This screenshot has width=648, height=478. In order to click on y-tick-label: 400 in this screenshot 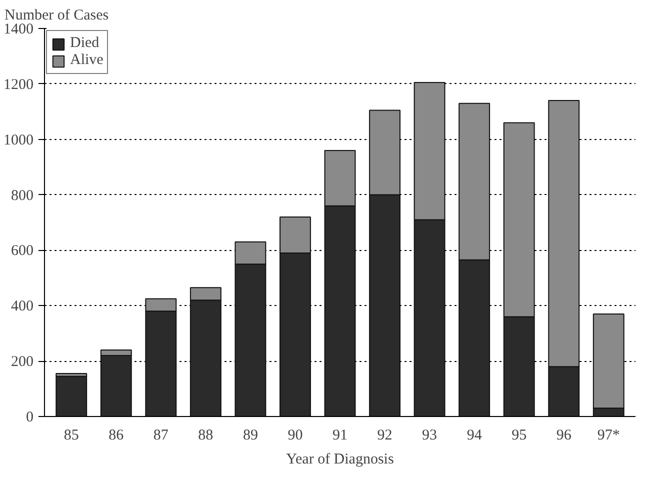, I will do `click(22, 306)`.